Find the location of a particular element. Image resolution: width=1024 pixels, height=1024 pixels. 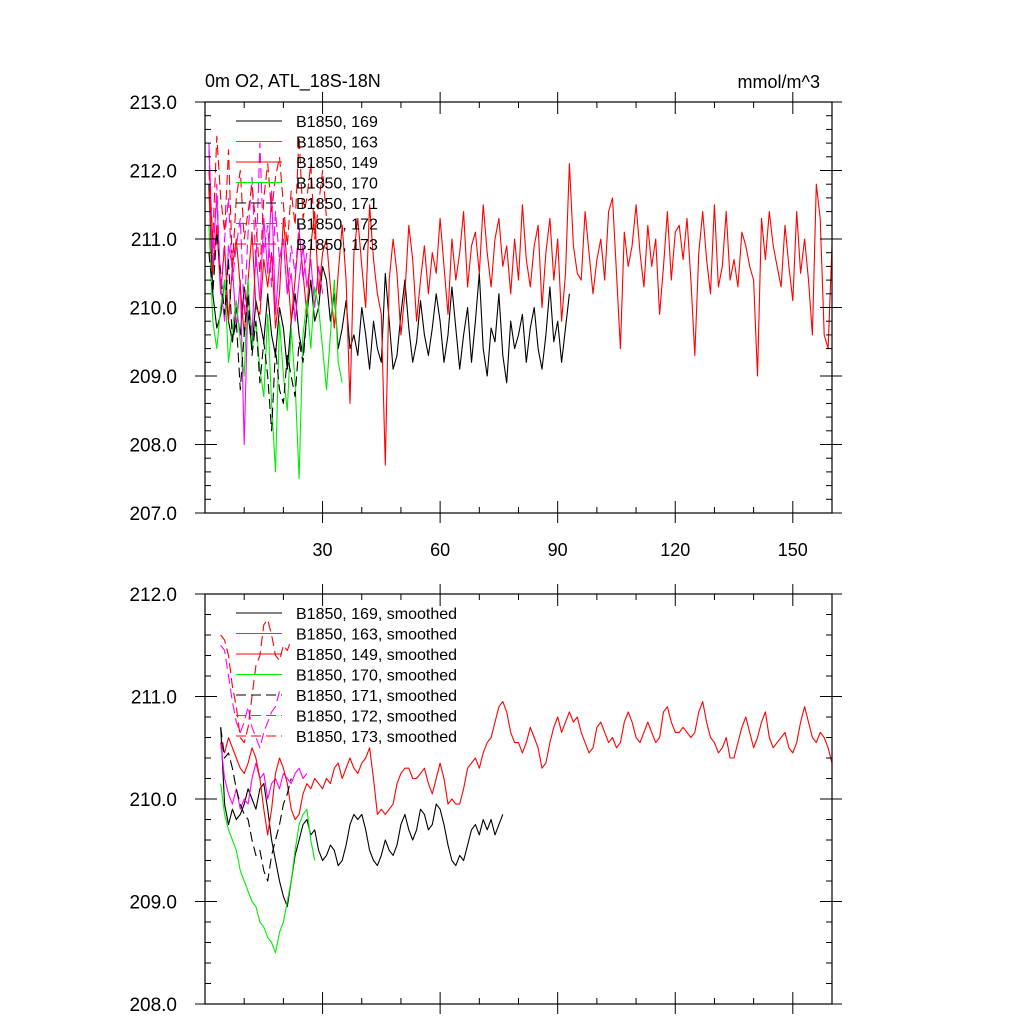

legend-label-4: B1850, 171, smoothed is located at coordinates (376, 696).